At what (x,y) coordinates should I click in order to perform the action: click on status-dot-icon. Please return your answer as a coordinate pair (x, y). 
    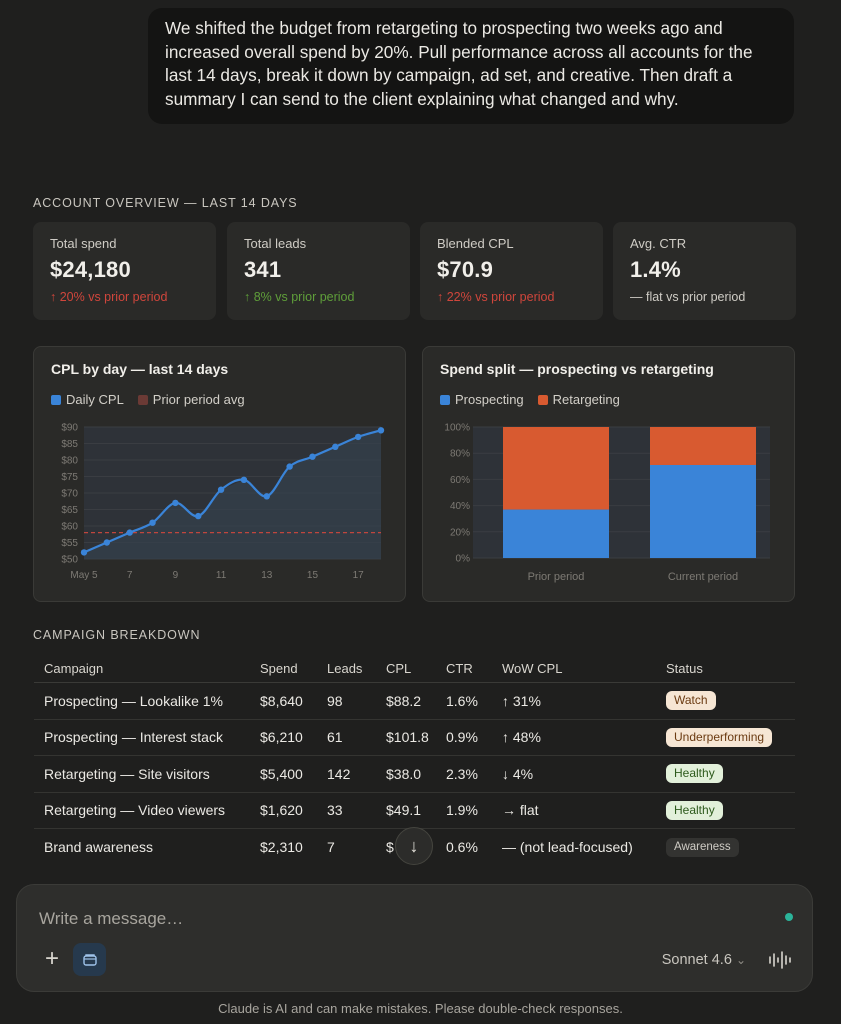
    Looking at the image, I should click on (789, 917).